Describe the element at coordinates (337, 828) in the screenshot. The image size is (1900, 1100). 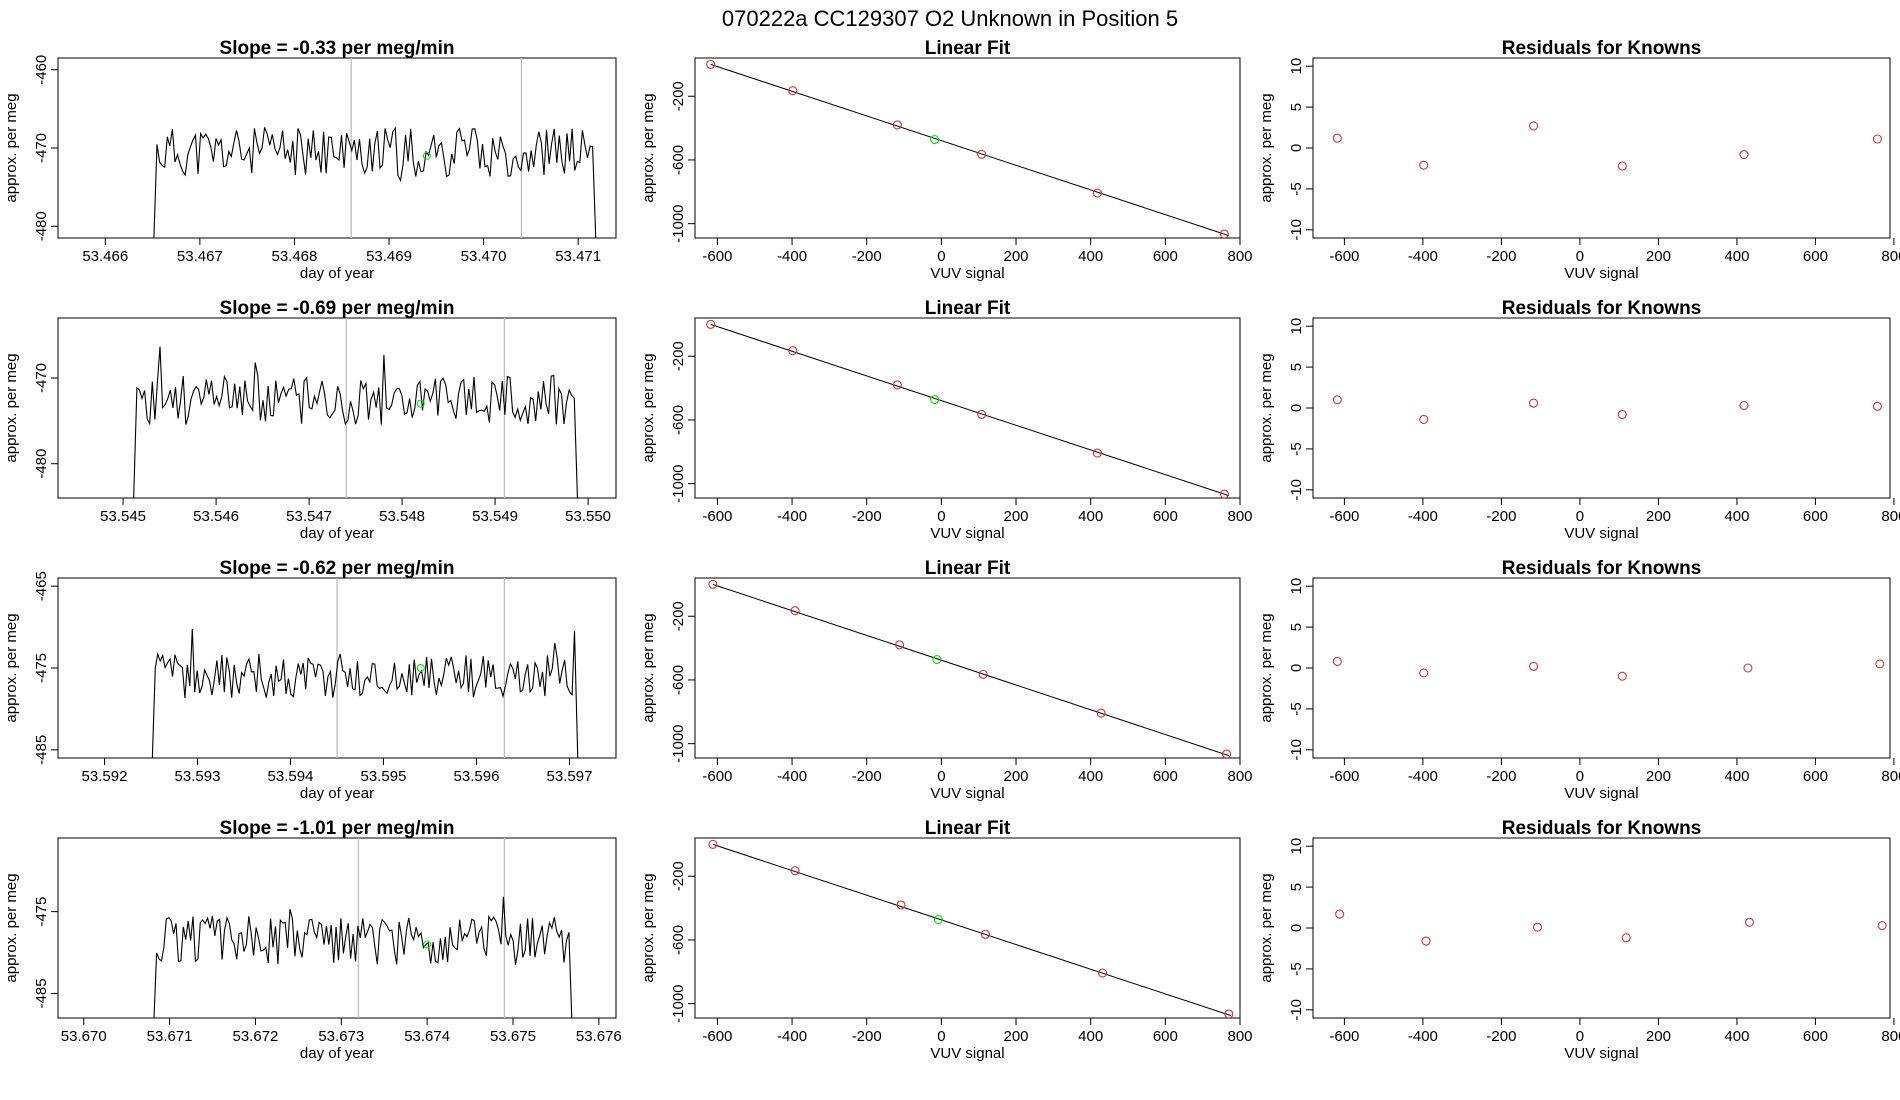
I see `chart-title: Slope = -1.01 per meg/min` at that location.